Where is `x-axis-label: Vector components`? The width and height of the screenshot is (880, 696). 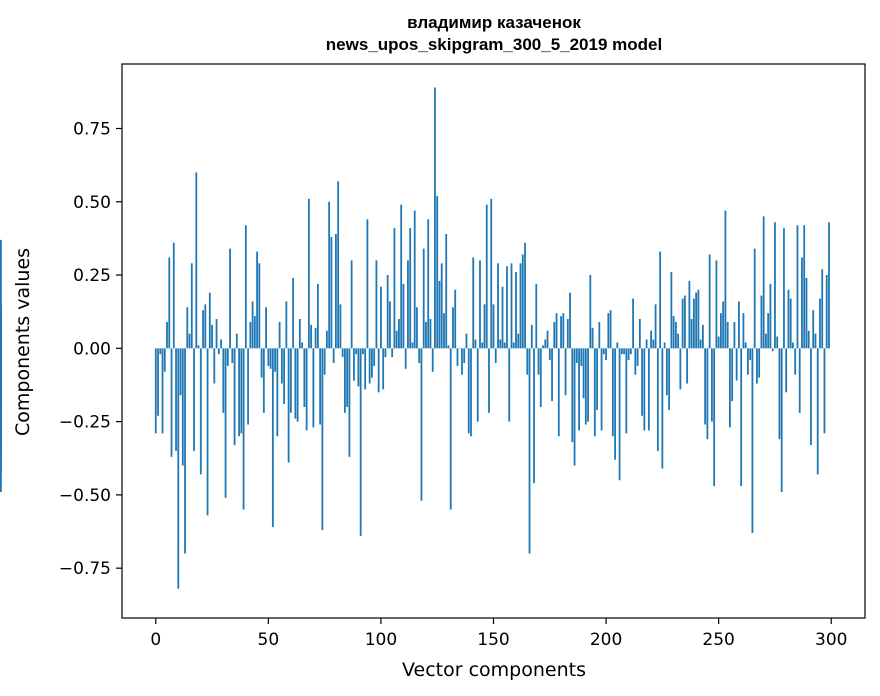 x-axis-label: Vector components is located at coordinates (494, 670).